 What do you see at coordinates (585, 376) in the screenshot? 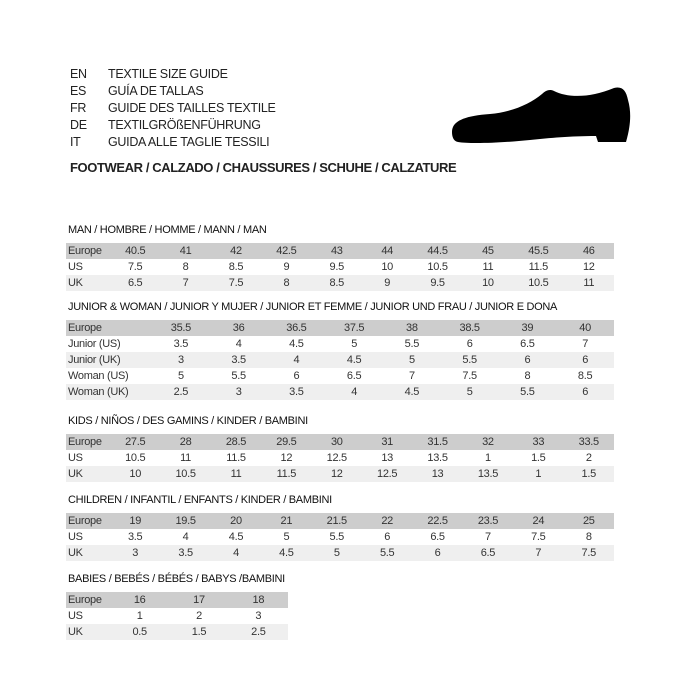
I see `size-cell: 8.5` at bounding box center [585, 376].